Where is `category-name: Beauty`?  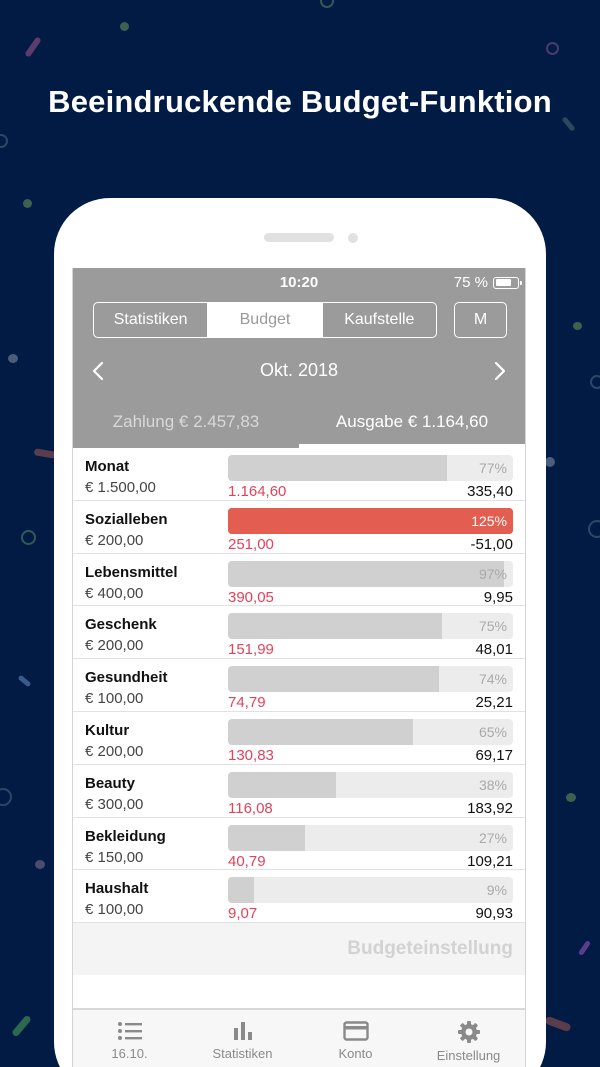
category-name: Beauty is located at coordinates (110, 783).